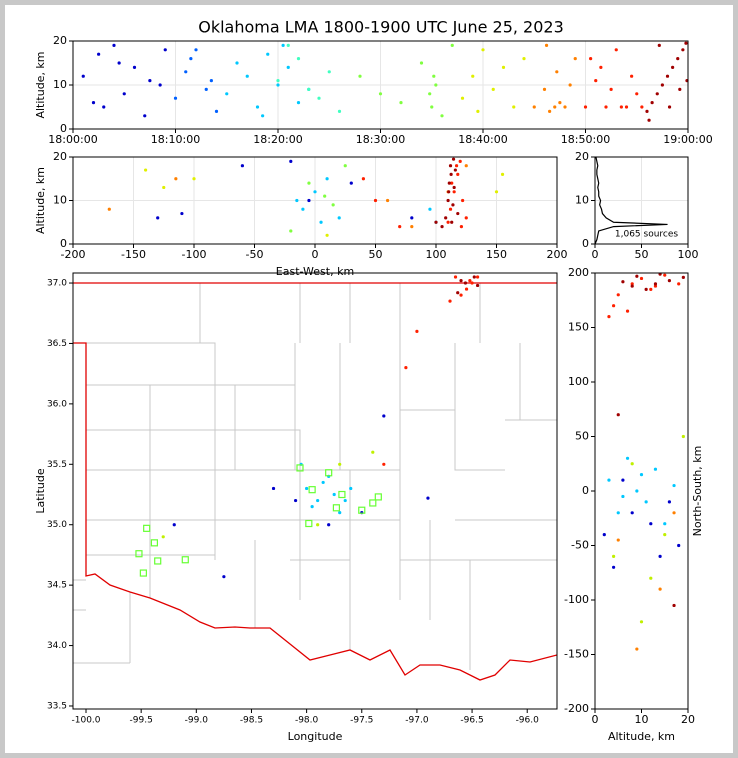 The height and width of the screenshot is (758, 738). What do you see at coordinates (471, 721) in the screenshot?
I see `x-tick-label: -96.5` at bounding box center [471, 721].